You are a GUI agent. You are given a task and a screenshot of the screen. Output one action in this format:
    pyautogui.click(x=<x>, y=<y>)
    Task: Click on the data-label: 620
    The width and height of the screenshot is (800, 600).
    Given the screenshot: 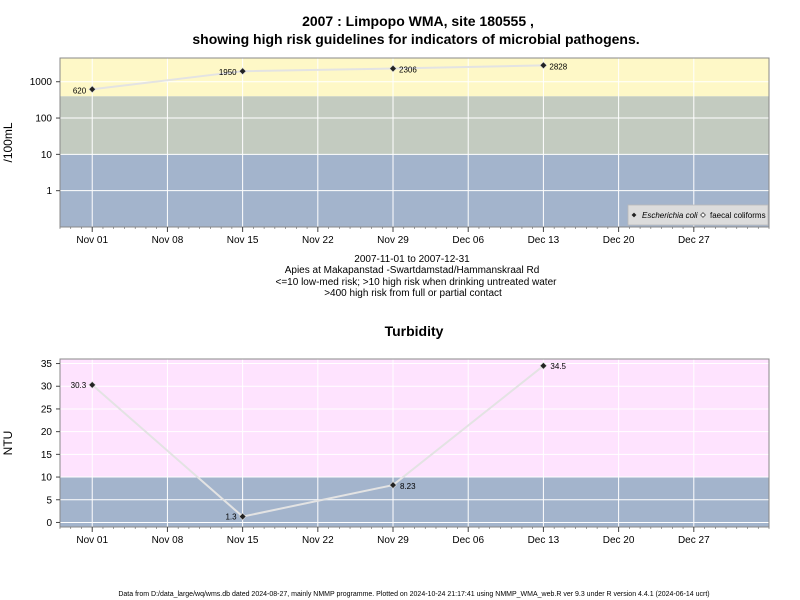 What is the action you would take?
    pyautogui.click(x=80, y=90)
    